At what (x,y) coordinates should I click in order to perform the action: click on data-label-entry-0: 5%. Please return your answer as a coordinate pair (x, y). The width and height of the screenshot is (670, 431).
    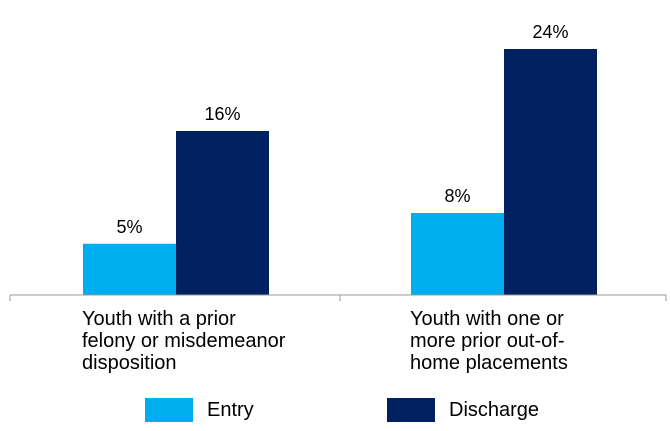
    Looking at the image, I should click on (129, 227).